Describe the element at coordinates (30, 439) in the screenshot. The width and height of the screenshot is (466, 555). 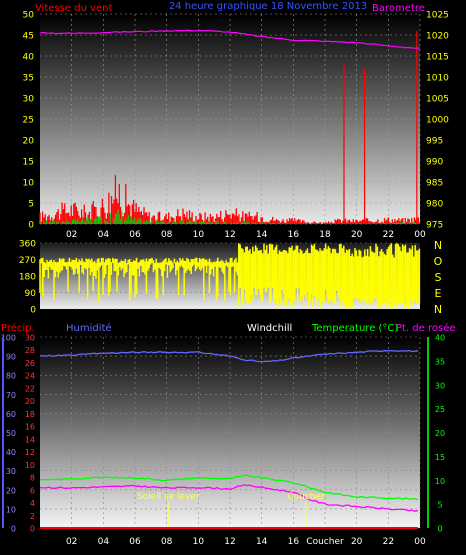
I see `precip-tick-label: 14` at that location.